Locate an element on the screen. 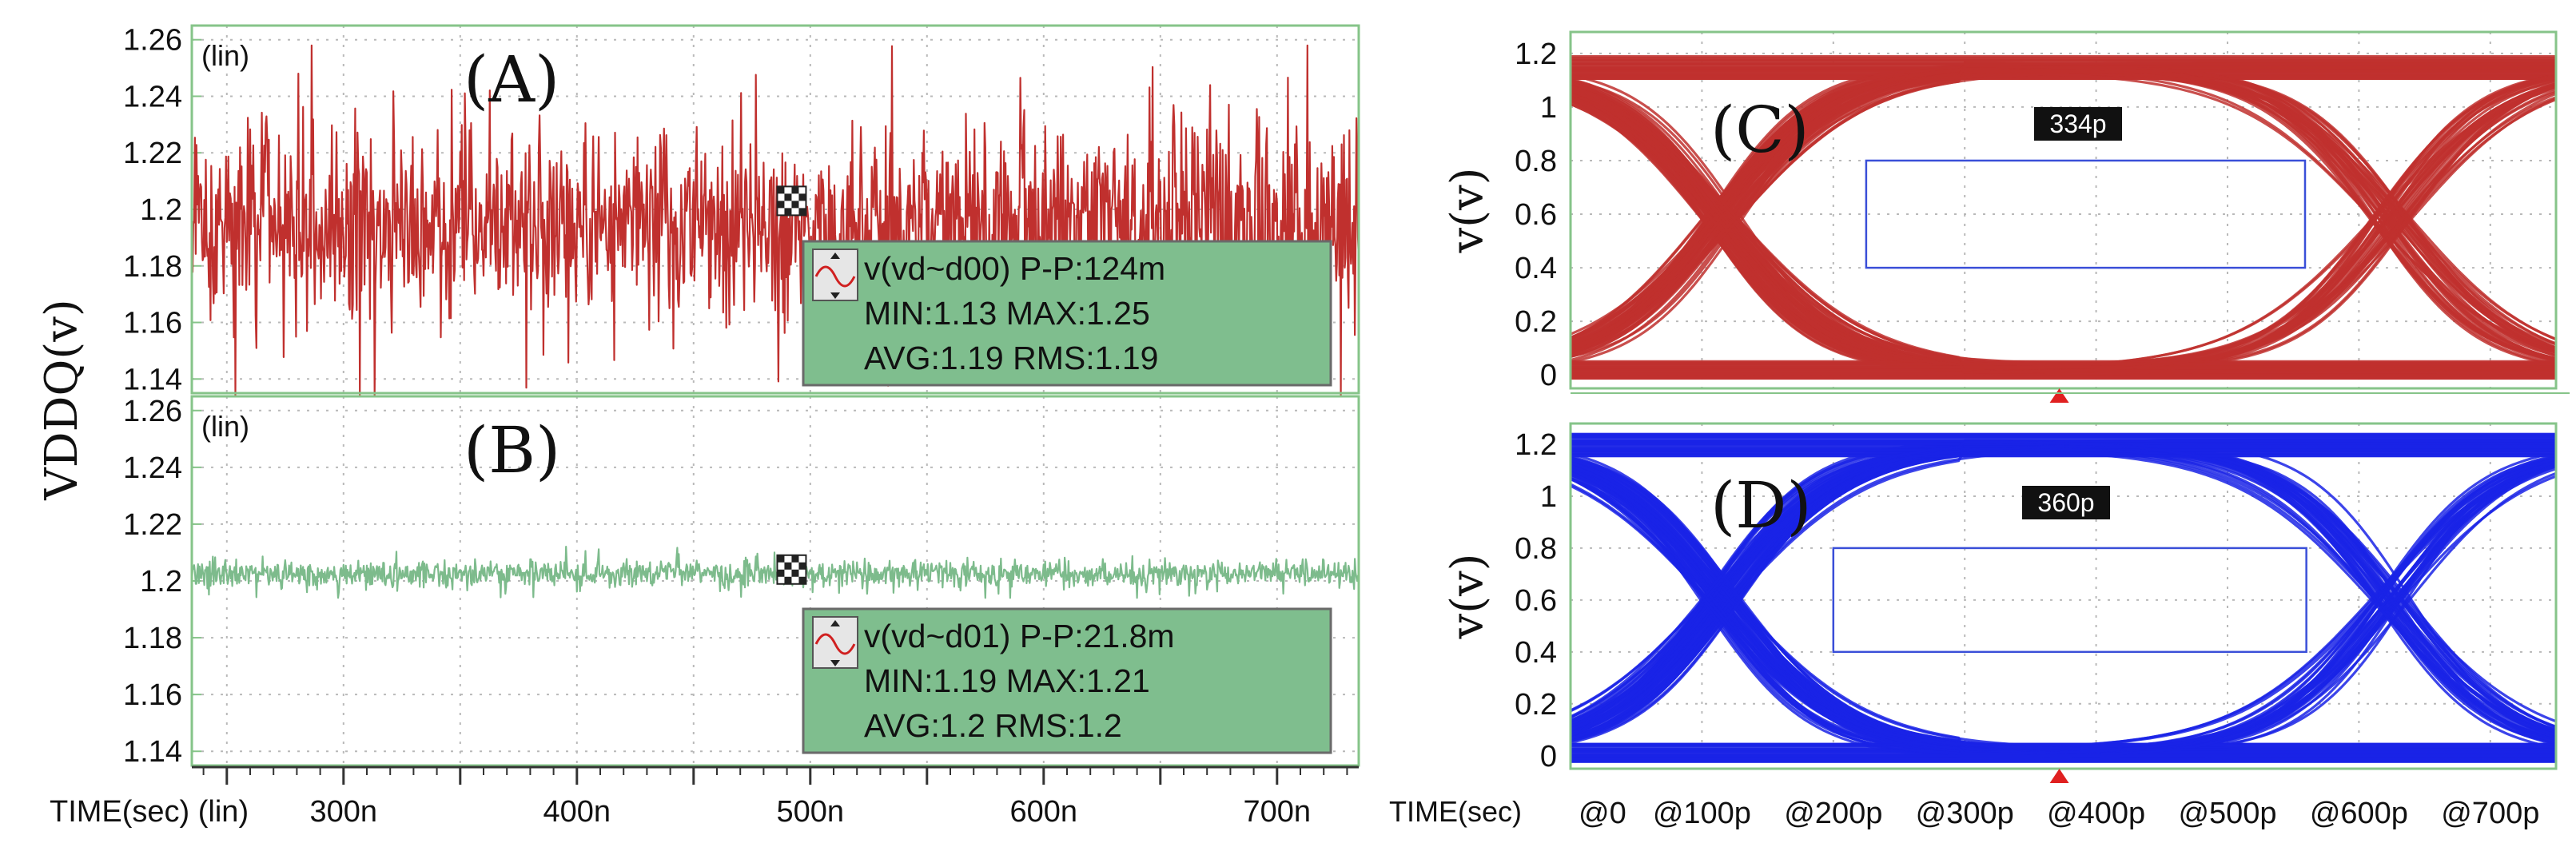 This screenshot has height=859, width=2576. time-marker-c is located at coordinates (2059, 395).